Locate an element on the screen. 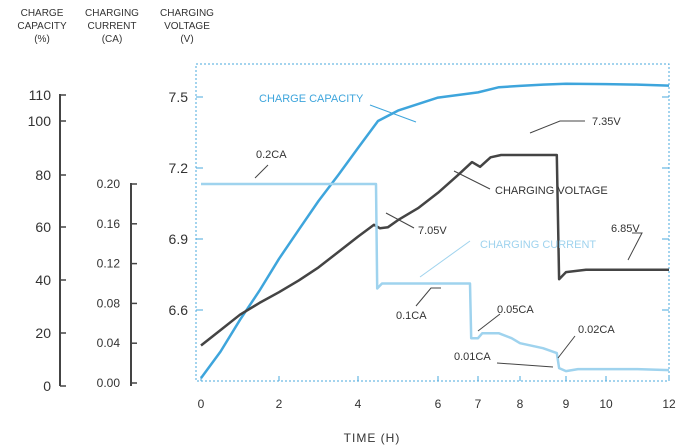 This screenshot has height=448, width=683. current-header-line-2: CURRENT is located at coordinates (112, 26).